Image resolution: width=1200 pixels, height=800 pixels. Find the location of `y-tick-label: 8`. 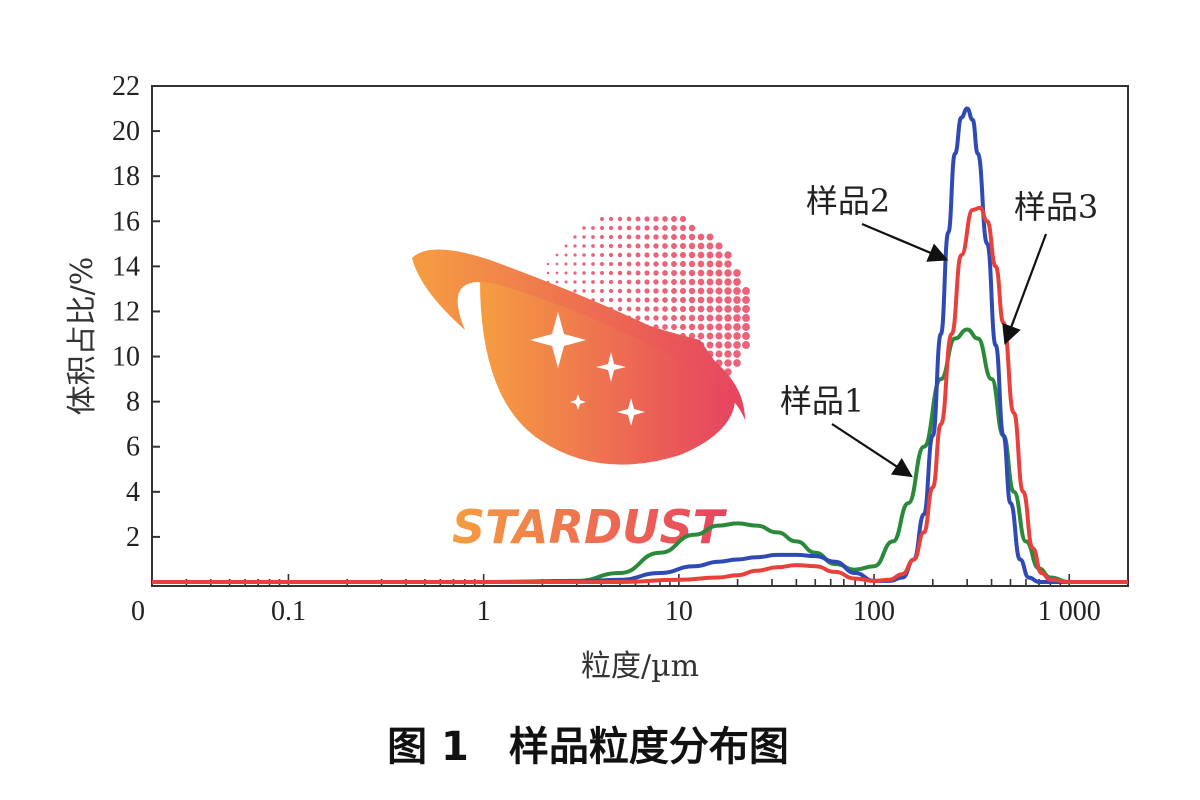

y-tick-label: 8 is located at coordinates (133, 402).